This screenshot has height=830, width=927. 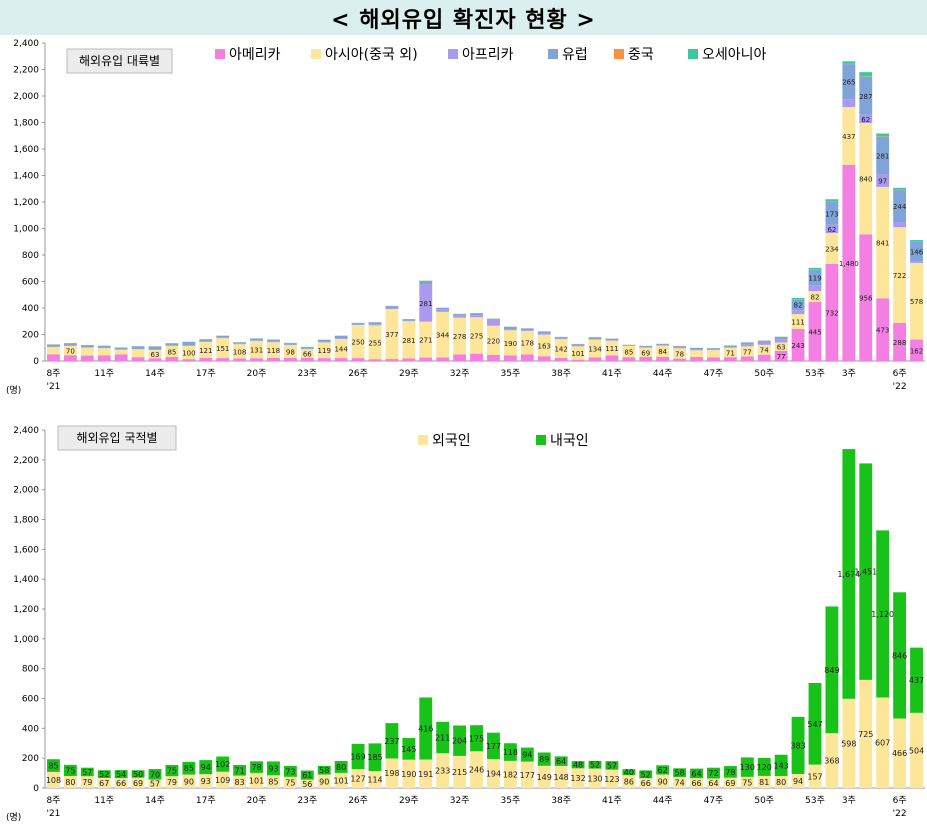 I want to click on data-label: 101, so click(x=577, y=354).